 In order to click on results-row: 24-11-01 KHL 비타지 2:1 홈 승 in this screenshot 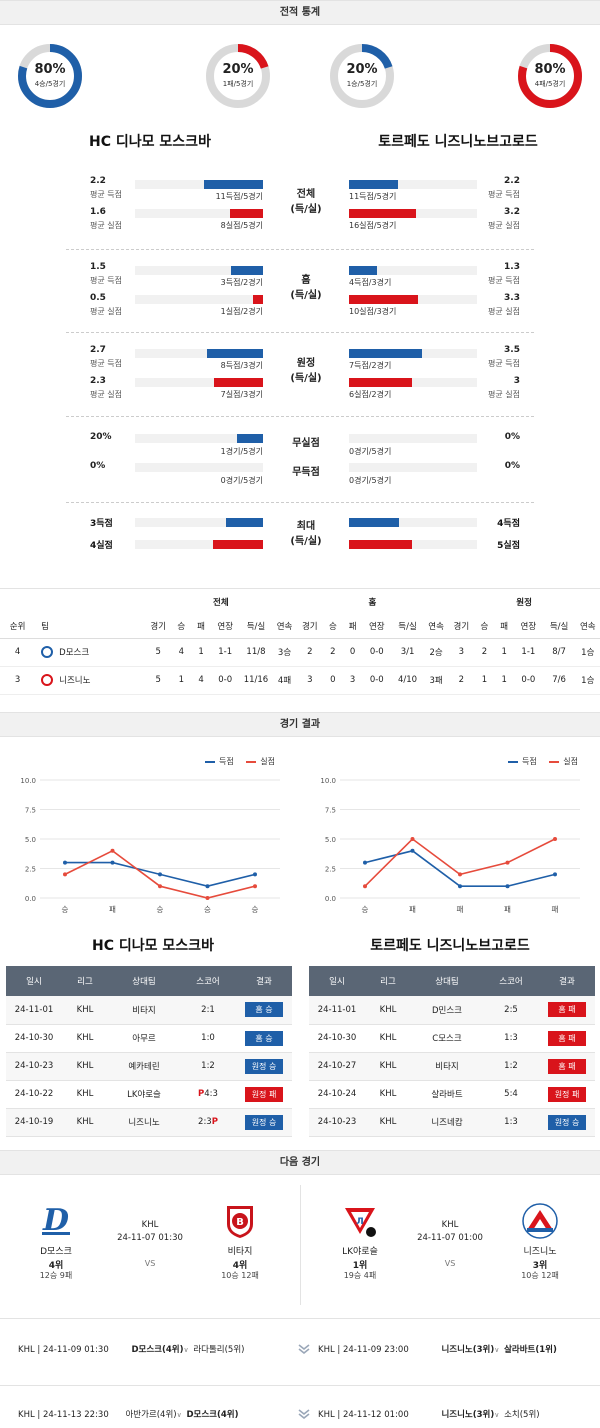, I will do `click(149, 1010)`.